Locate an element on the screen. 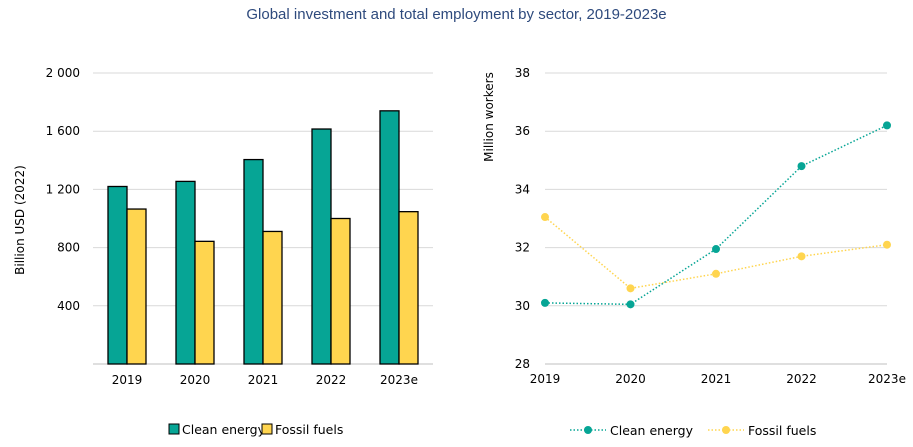 The height and width of the screenshot is (447, 913). bar-chart-x-ticks: 2019 2020 2021 2022 2023e is located at coordinates (265, 380).